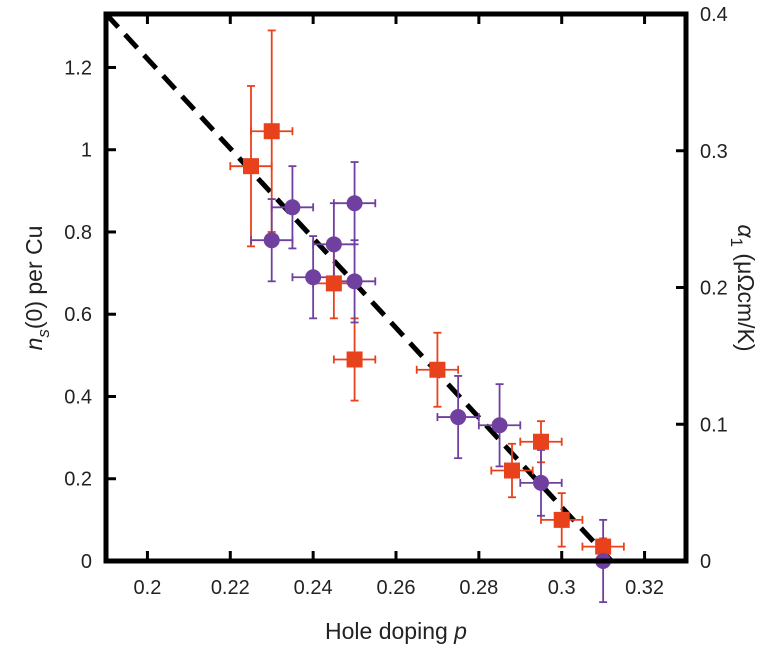  Describe the element at coordinates (396, 588) in the screenshot. I see `x-tick-label: 0.26` at that location.